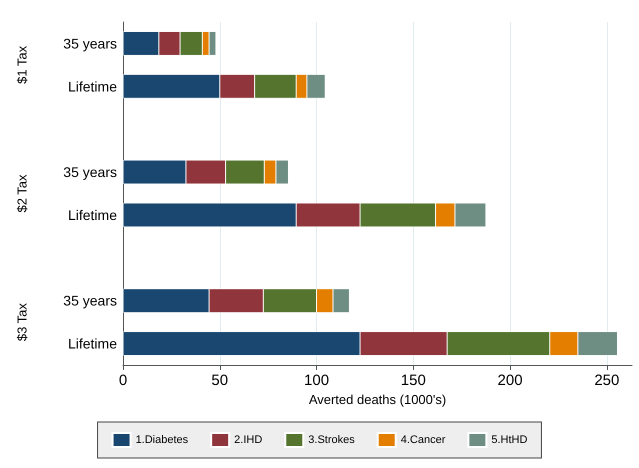 This screenshot has width=639, height=468. I want to click on text: $1 Tax, so click(22, 64).